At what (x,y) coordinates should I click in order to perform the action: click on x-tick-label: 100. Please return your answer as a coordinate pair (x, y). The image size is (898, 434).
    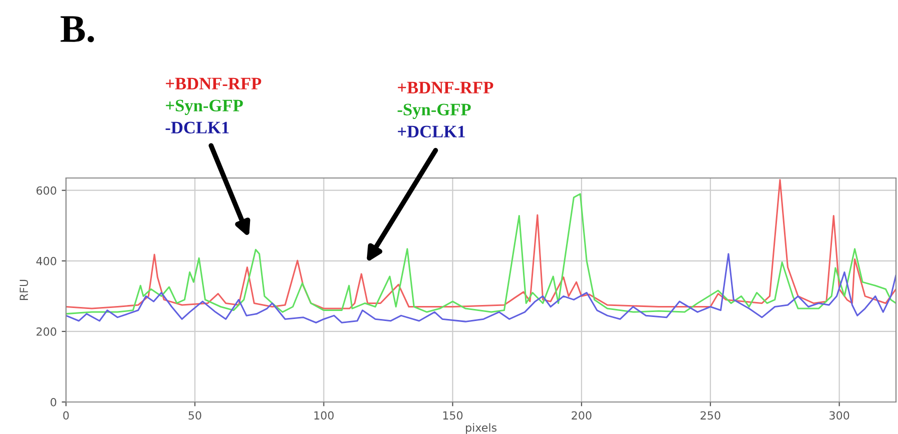
    Looking at the image, I should click on (324, 415).